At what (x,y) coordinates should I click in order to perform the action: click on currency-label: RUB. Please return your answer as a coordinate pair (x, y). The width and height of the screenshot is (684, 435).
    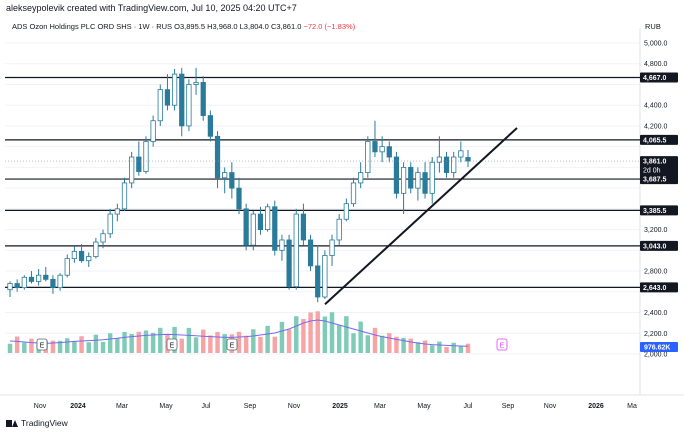
    Looking at the image, I should click on (653, 26).